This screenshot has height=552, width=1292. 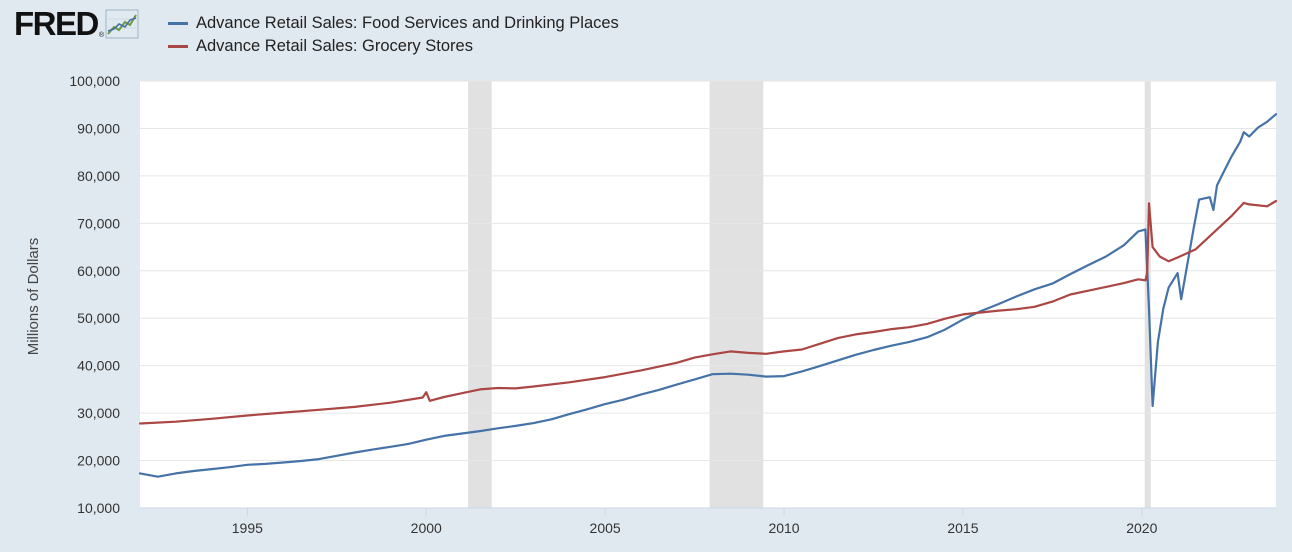 I want to click on legend-item-grocery-stores: Advance Retail Sales: Grocery Stores, so click(x=393, y=46).